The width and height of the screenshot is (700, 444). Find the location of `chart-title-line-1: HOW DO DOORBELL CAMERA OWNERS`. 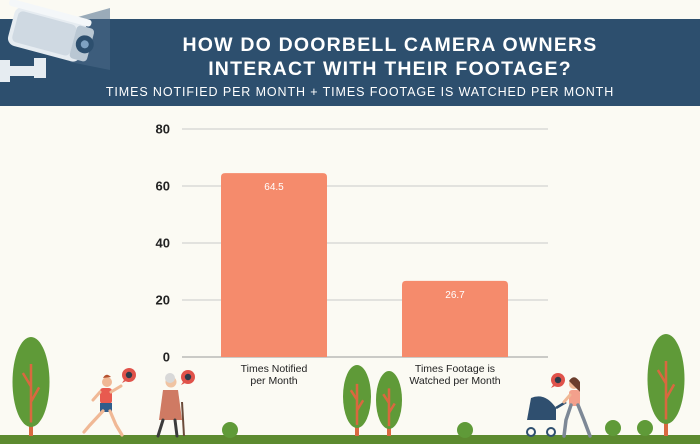

chart-title-line-1: HOW DO DOORBELL CAMERA OWNERS is located at coordinates (390, 45).